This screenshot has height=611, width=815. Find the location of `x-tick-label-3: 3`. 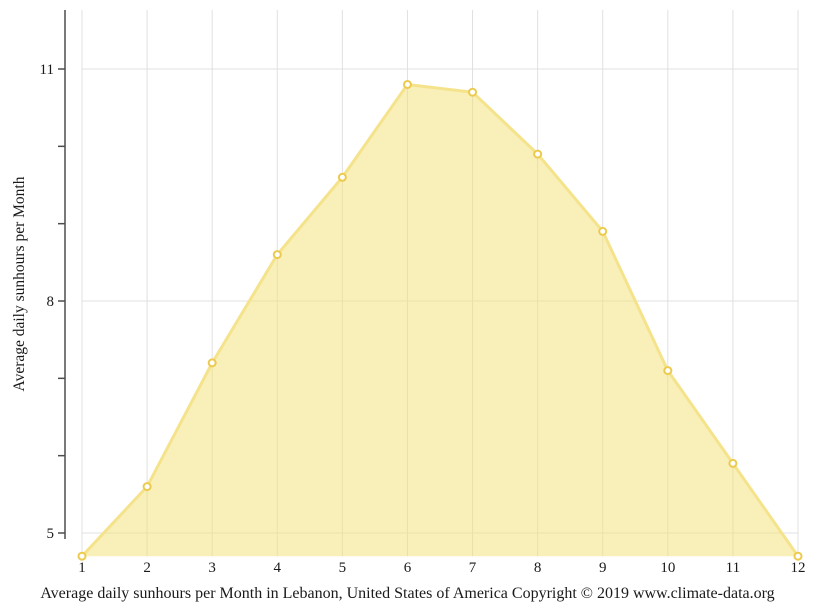

x-tick-label-3: 3 is located at coordinates (212, 568).